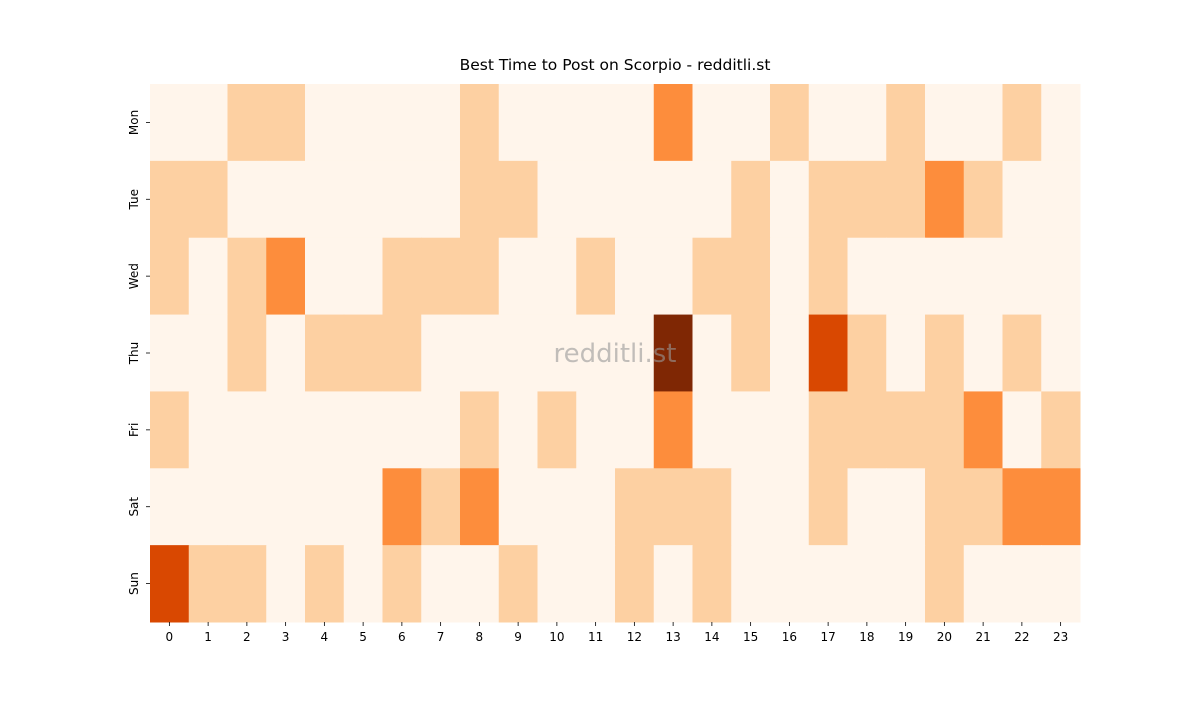 The width and height of the screenshot is (1200, 704). What do you see at coordinates (134, 200) in the screenshot?
I see `y-tick-label: Tue` at bounding box center [134, 200].